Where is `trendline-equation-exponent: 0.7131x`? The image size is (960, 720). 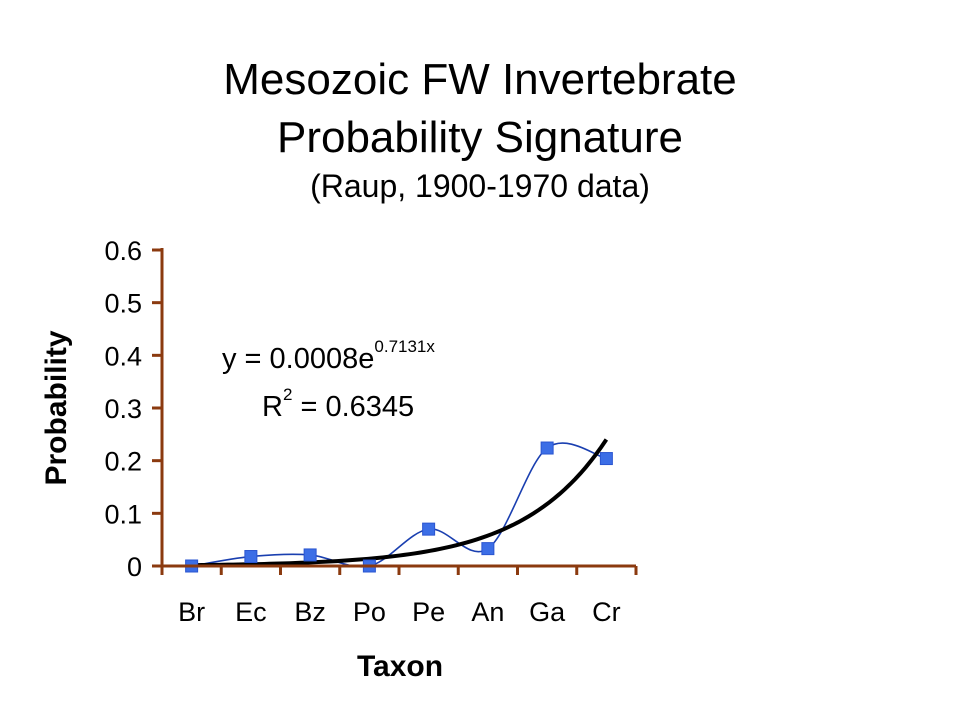 trendline-equation-exponent: 0.7131x is located at coordinates (404, 346).